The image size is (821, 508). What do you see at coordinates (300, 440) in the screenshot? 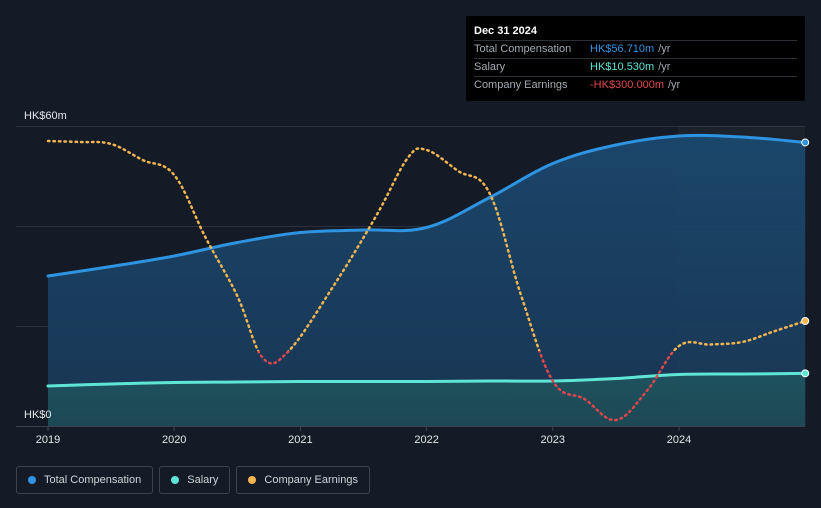
I see `x-tick-label: 2021` at bounding box center [300, 440].